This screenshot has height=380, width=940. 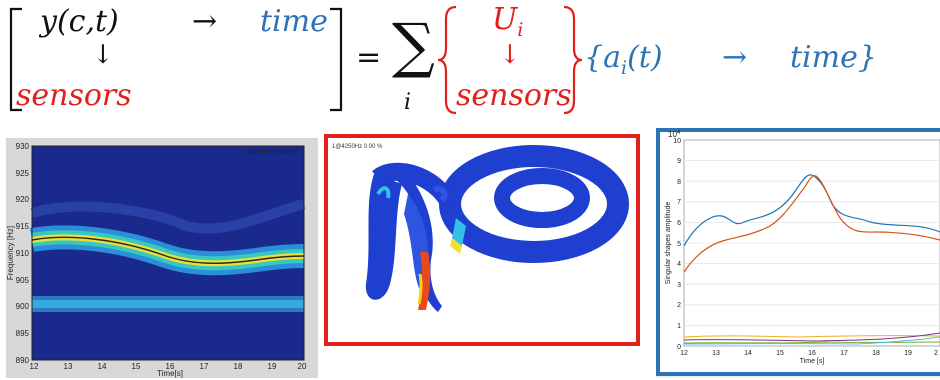 What do you see at coordinates (677, 141) in the screenshot?
I see `ytick-label: 10` at bounding box center [677, 141].